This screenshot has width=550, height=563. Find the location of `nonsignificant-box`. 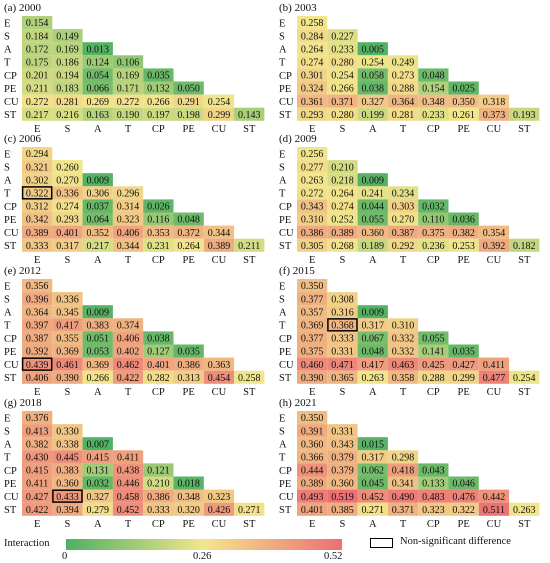

nonsignificant-box is located at coordinates (37, 364).